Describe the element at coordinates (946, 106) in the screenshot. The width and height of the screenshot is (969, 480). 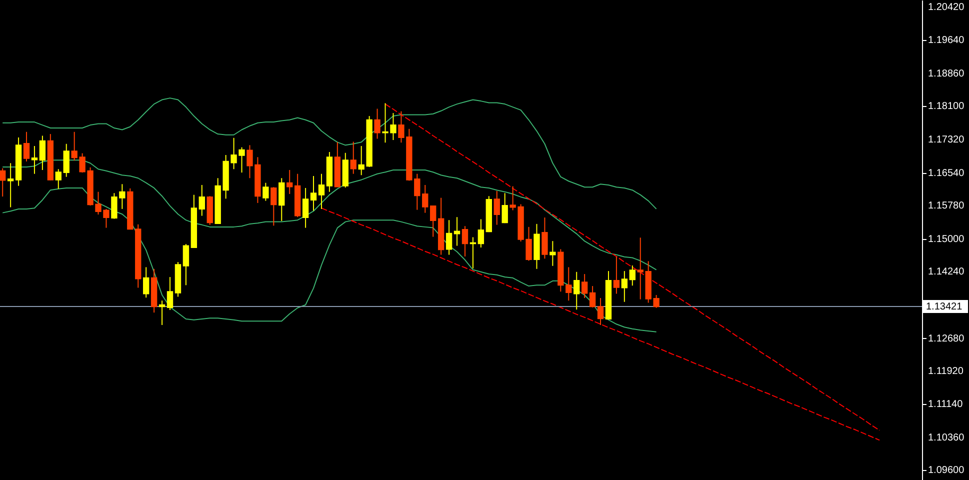
I see `y-tick-label: 1.18100` at that location.